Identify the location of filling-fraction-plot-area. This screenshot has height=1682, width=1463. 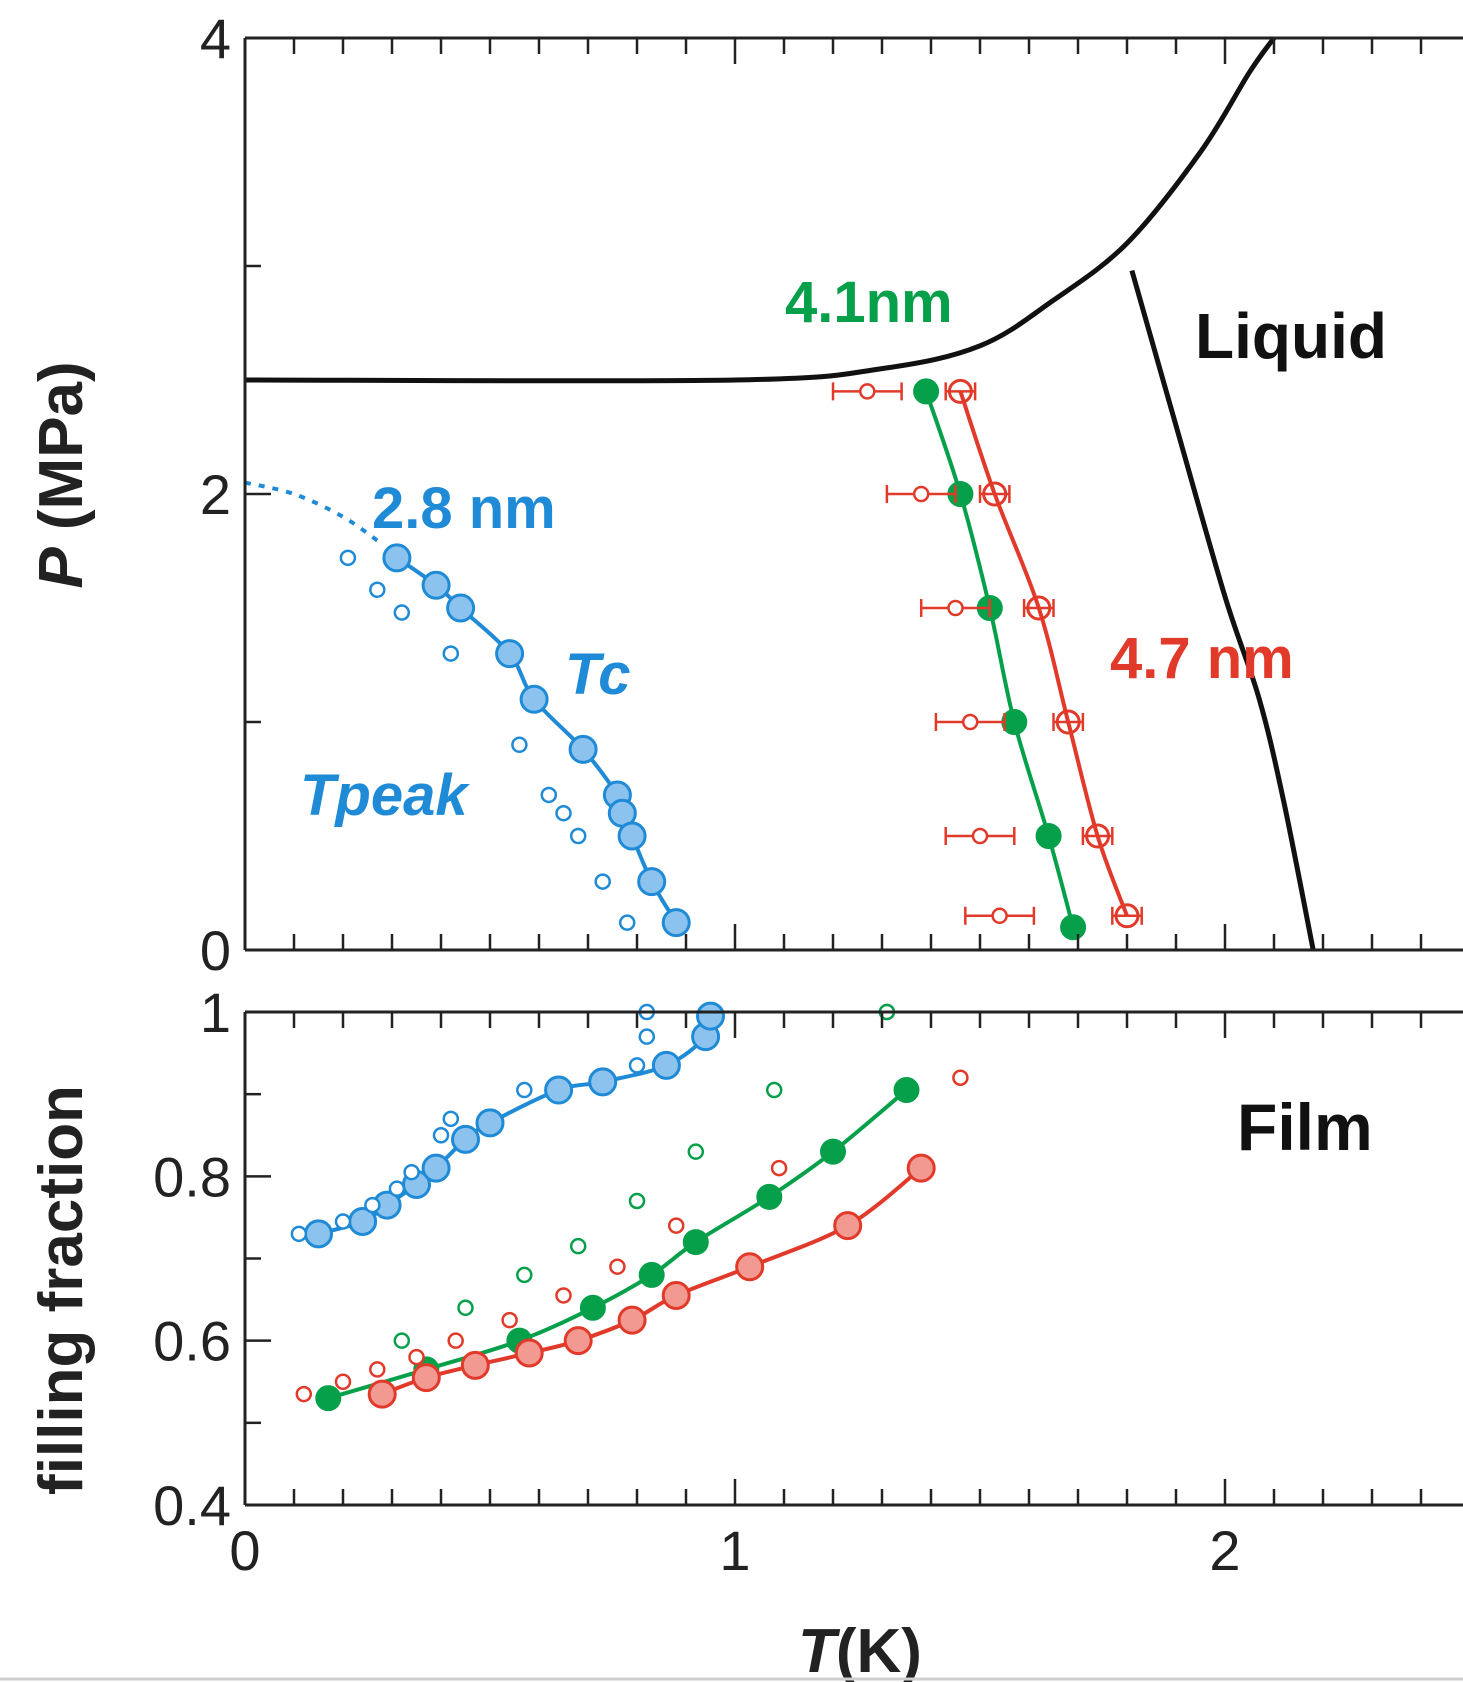
(629, 1206).